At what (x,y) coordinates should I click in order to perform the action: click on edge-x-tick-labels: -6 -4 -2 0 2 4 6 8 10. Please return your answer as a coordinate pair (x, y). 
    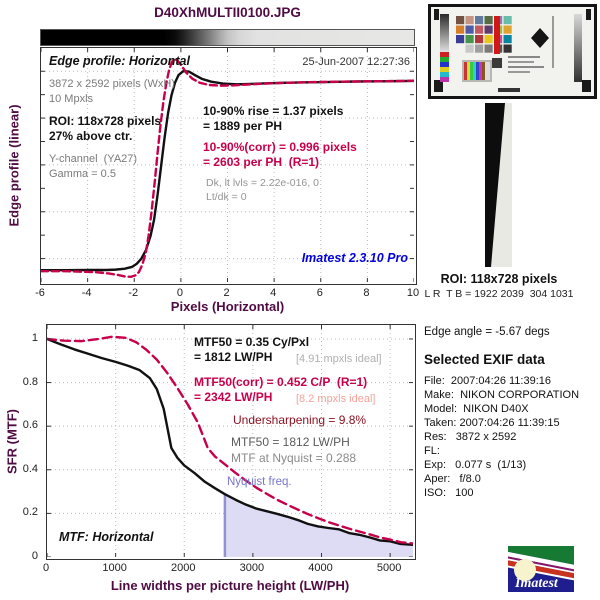
    Looking at the image, I should click on (227, 294).